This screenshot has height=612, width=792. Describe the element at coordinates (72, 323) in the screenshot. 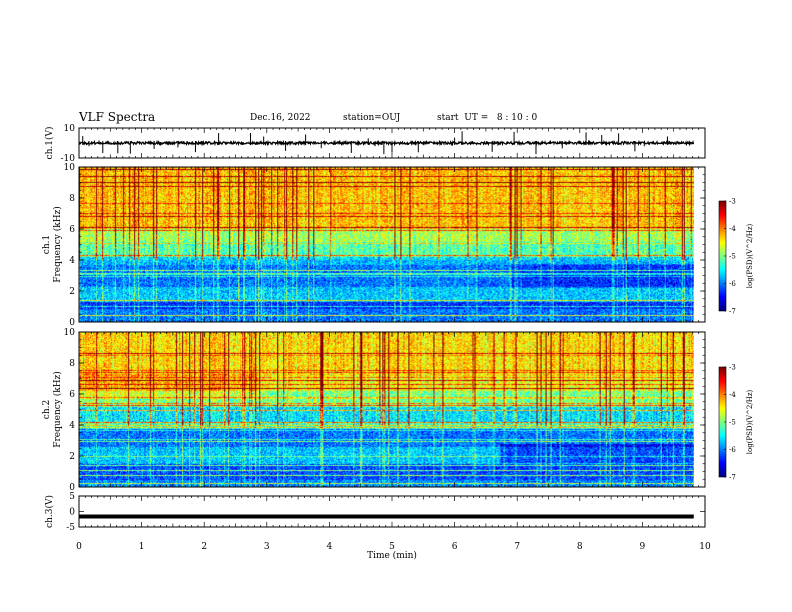

I see `ch1-spectrogram-y-tick-label: 0` at that location.